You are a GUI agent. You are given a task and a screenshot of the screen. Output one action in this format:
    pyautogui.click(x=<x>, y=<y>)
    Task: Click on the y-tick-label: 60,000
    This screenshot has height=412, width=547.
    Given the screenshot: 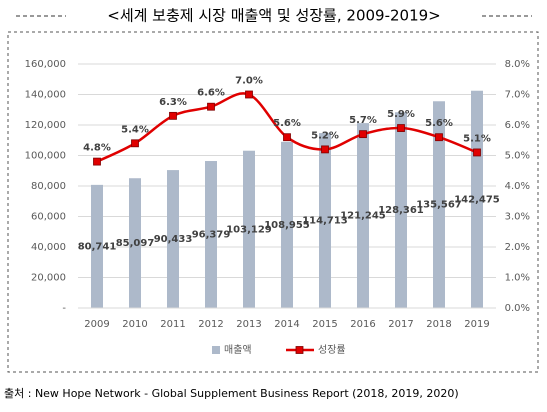 What is the action you would take?
    pyautogui.click(x=48, y=217)
    